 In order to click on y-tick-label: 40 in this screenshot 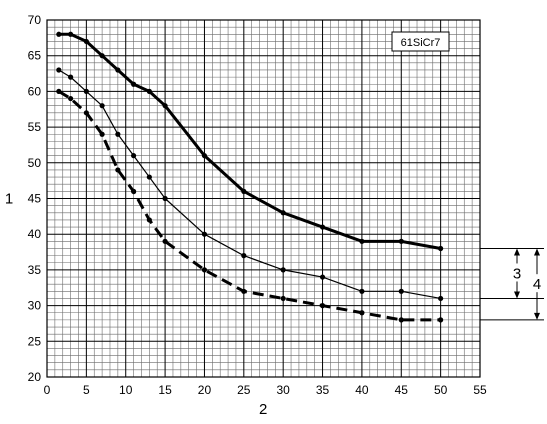, I will do `click(35, 234)`.